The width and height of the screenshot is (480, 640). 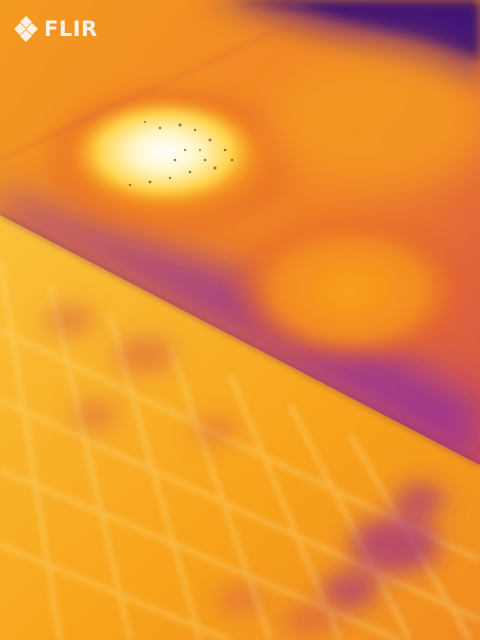 What do you see at coordinates (150, 90) in the screenshot?
I see `upper-seam` at bounding box center [150, 90].